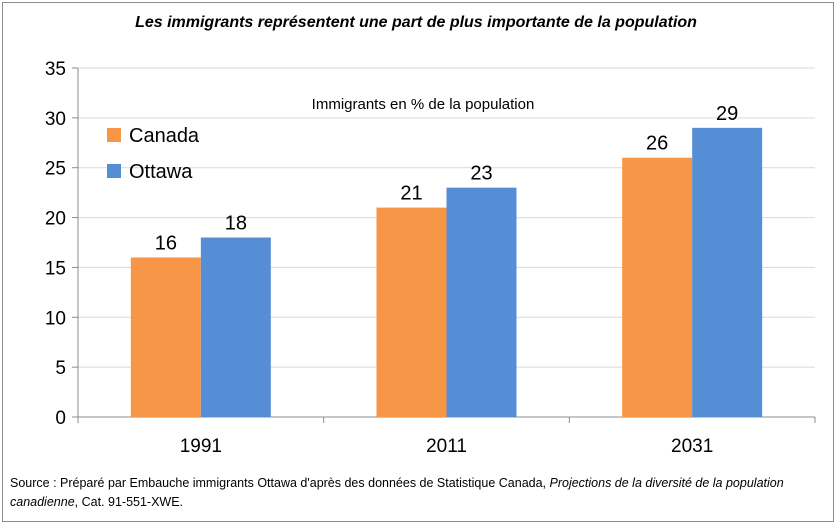 The height and width of the screenshot is (526, 838). What do you see at coordinates (161, 172) in the screenshot?
I see `legend-label-ottawa: Ottawa` at bounding box center [161, 172].